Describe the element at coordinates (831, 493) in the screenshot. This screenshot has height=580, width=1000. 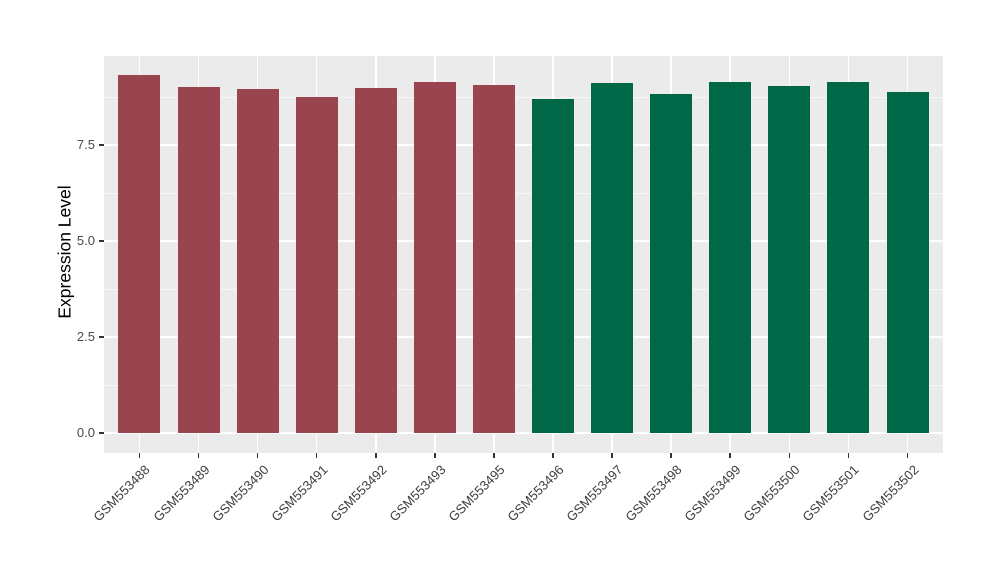
I see `x-axis-tick-label: GSM553501` at that location.